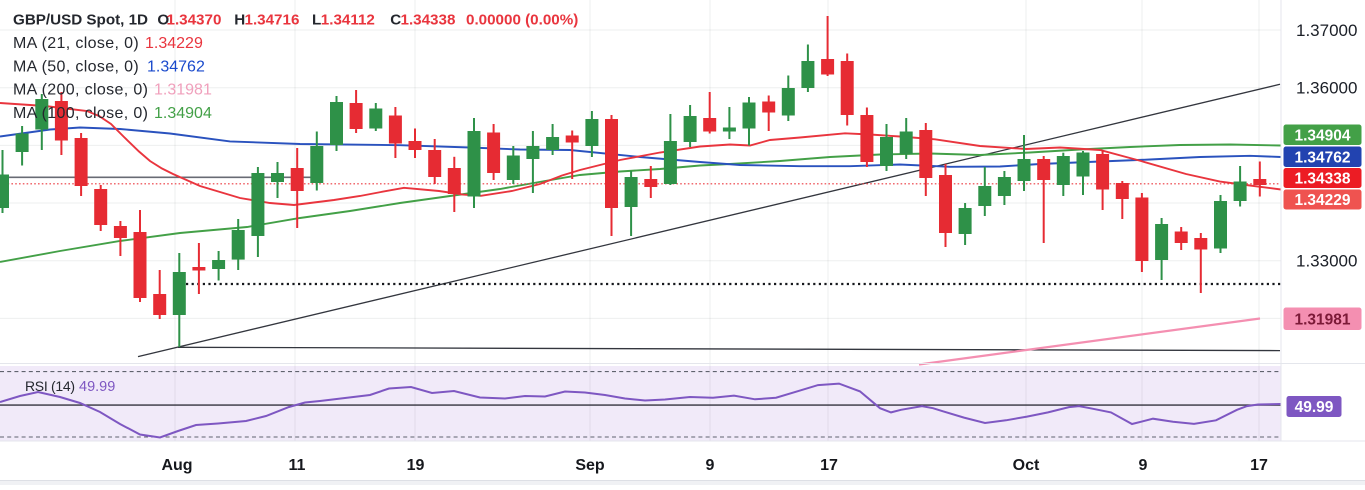  What do you see at coordinates (272, 20) in the screenshot?
I see `svg-text: 1.34716` at bounding box center [272, 20].